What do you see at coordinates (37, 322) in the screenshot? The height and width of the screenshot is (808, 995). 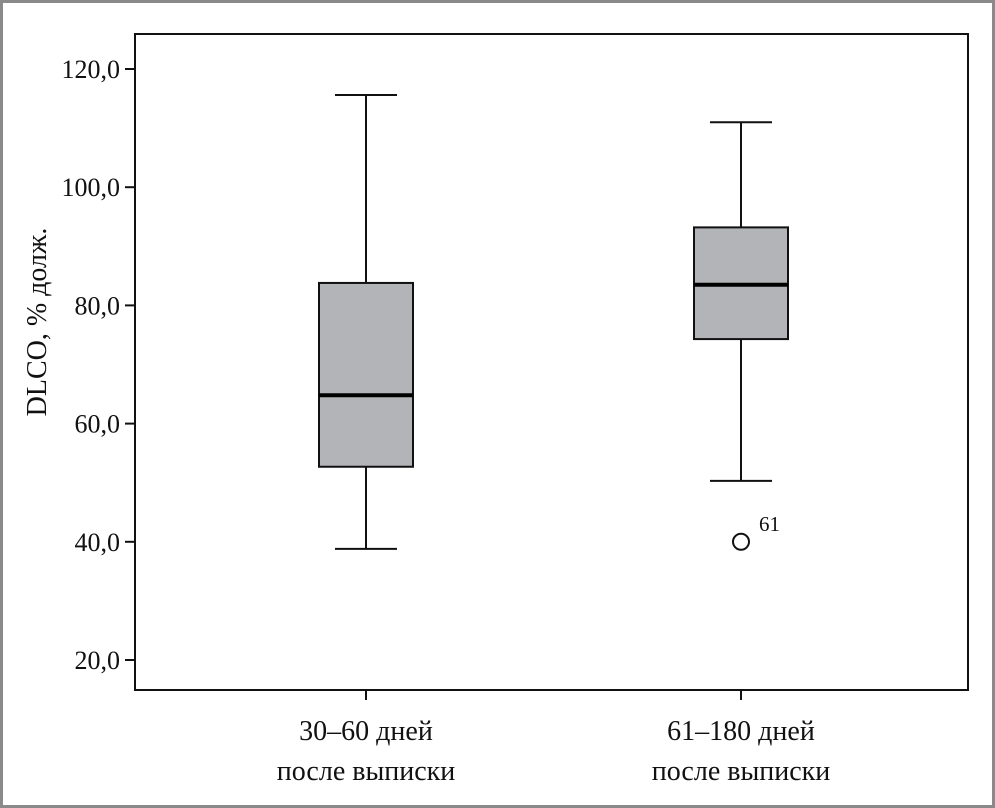 I see `y-axis-title: DLCO, % долж.` at bounding box center [37, 322].